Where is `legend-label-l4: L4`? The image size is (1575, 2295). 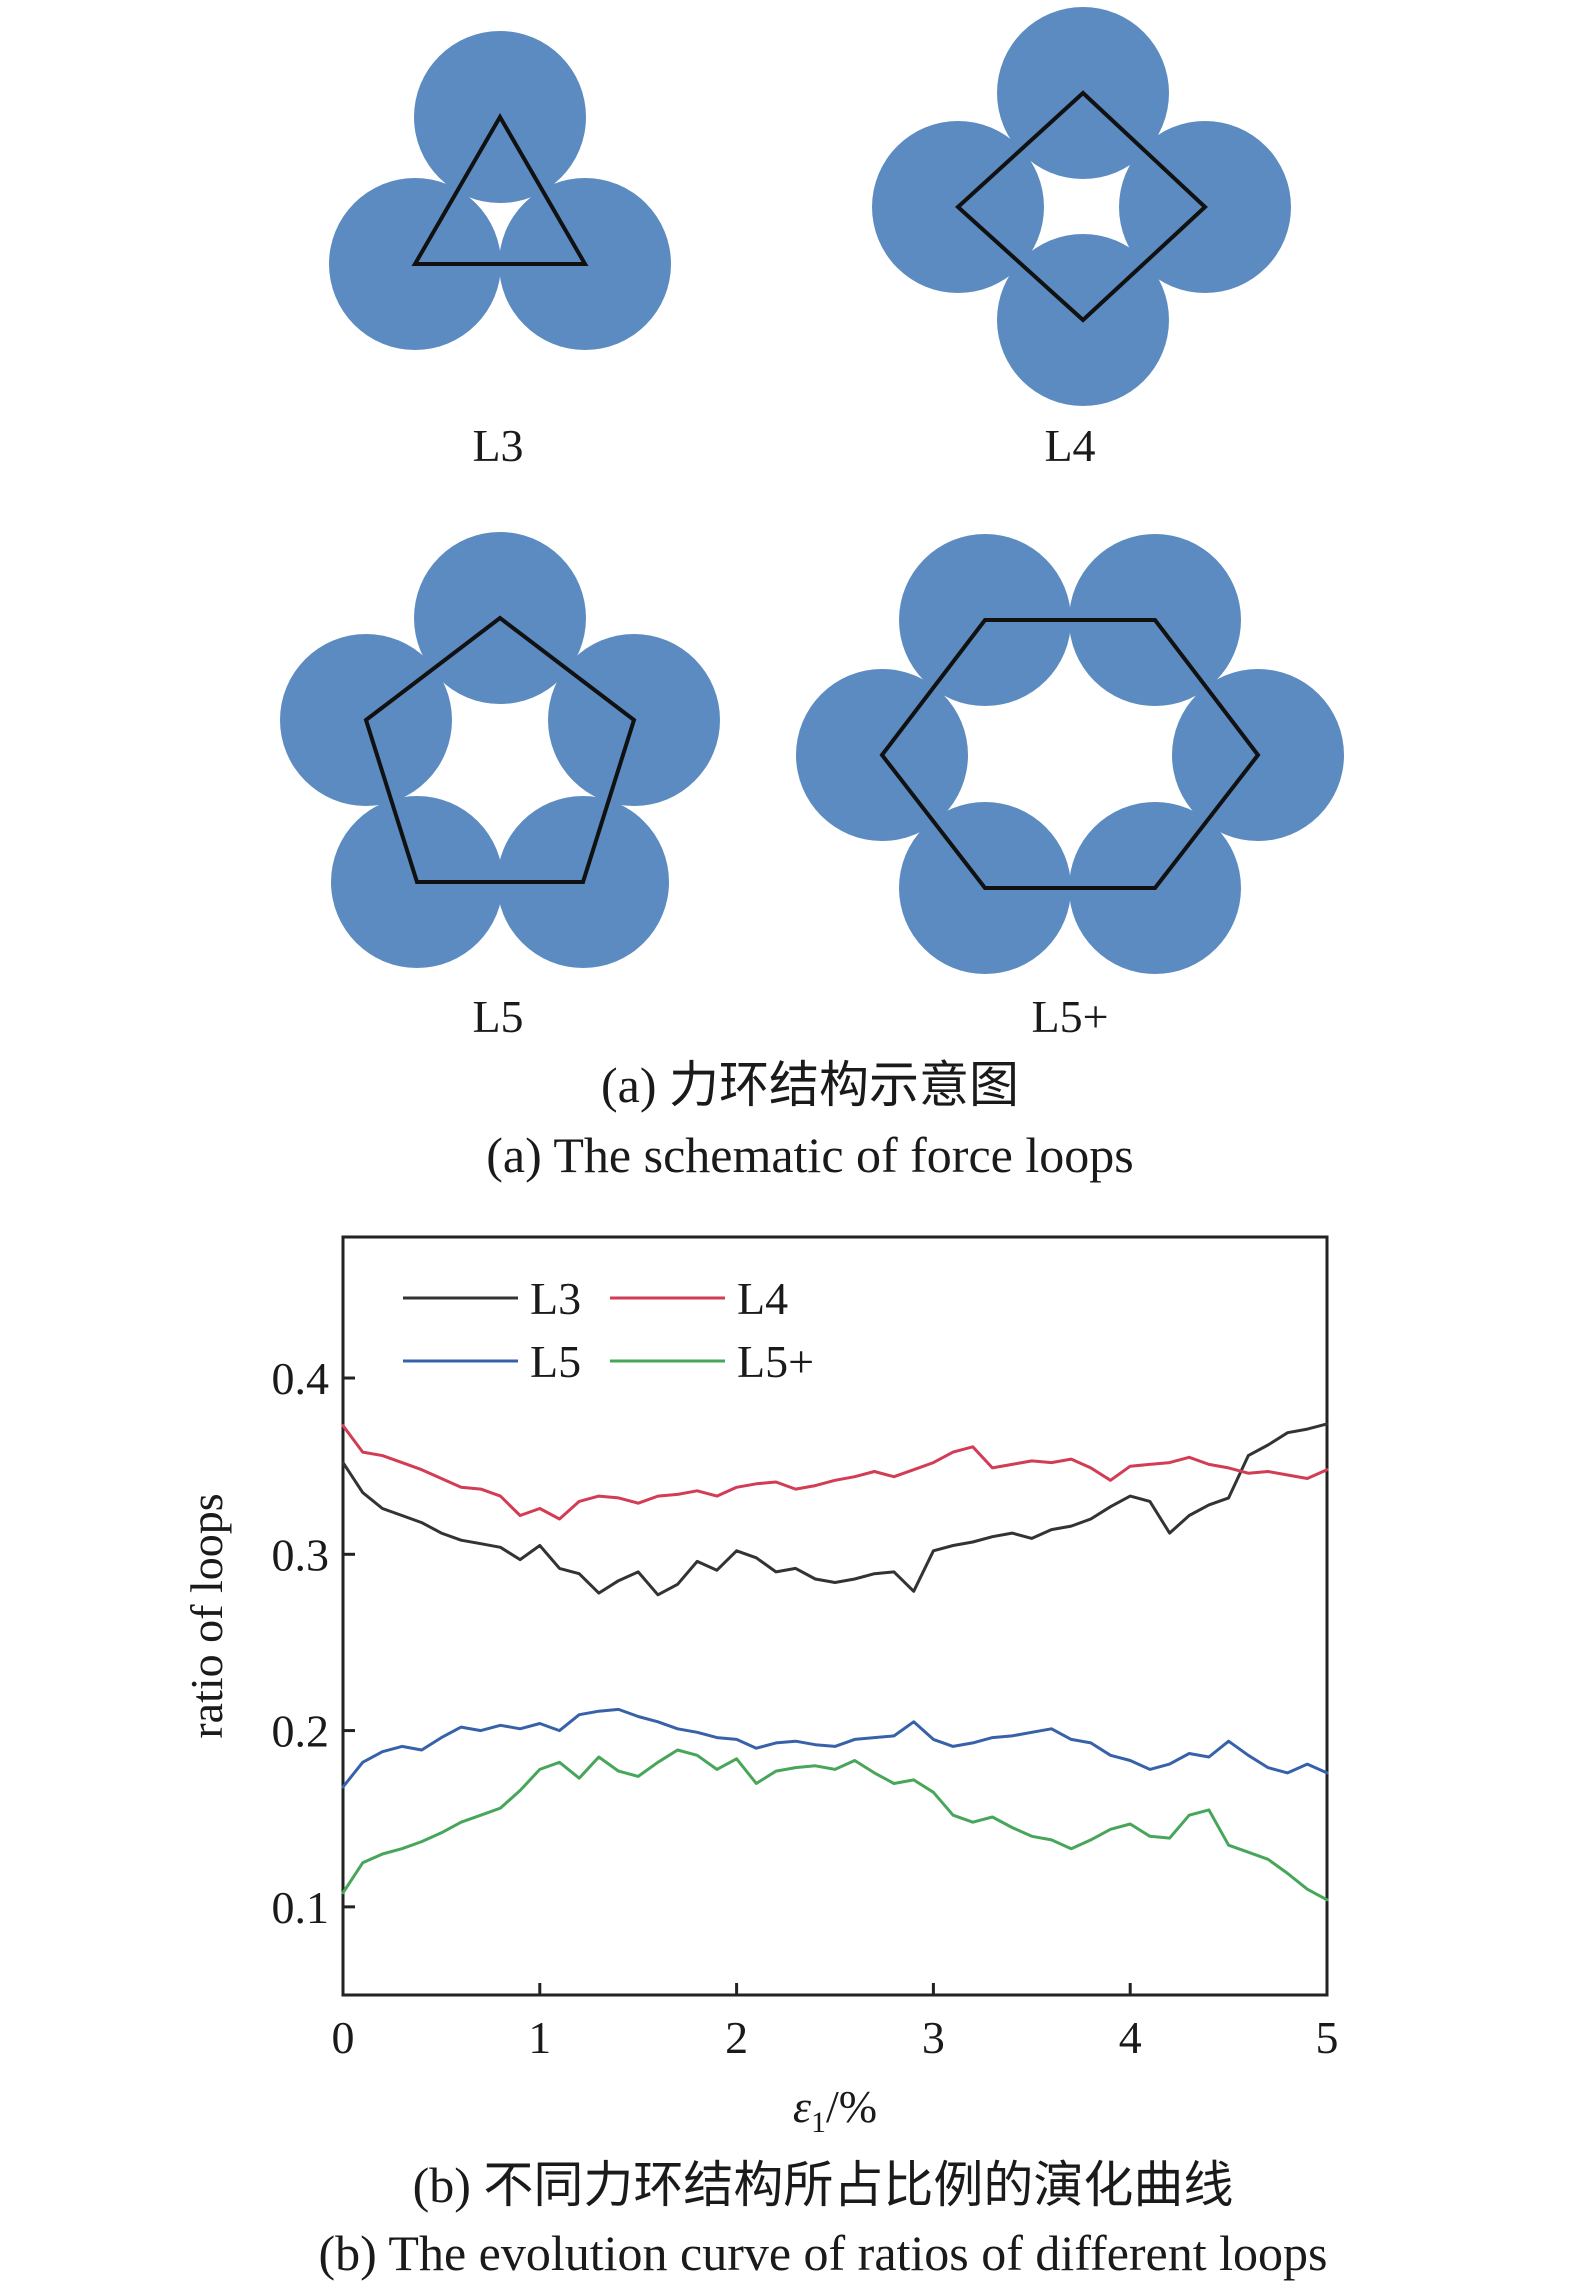 legend-label-l4: L4 is located at coordinates (762, 1298).